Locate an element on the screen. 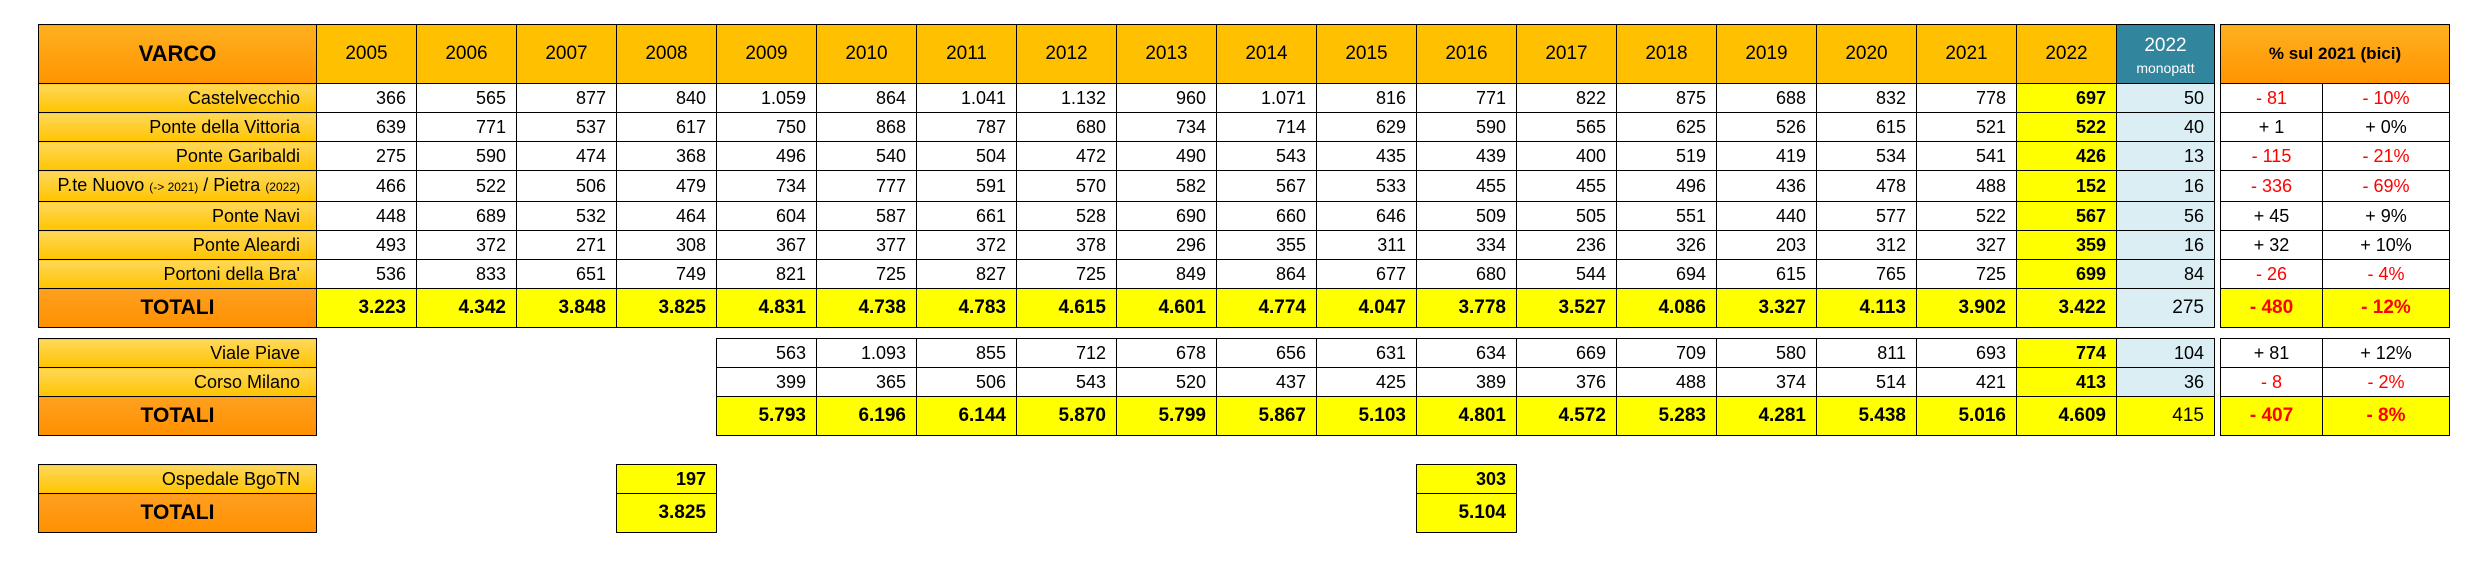 Image resolution: width=2489 pixels, height=566 pixels. value-cell: 816 is located at coordinates (1366, 98).